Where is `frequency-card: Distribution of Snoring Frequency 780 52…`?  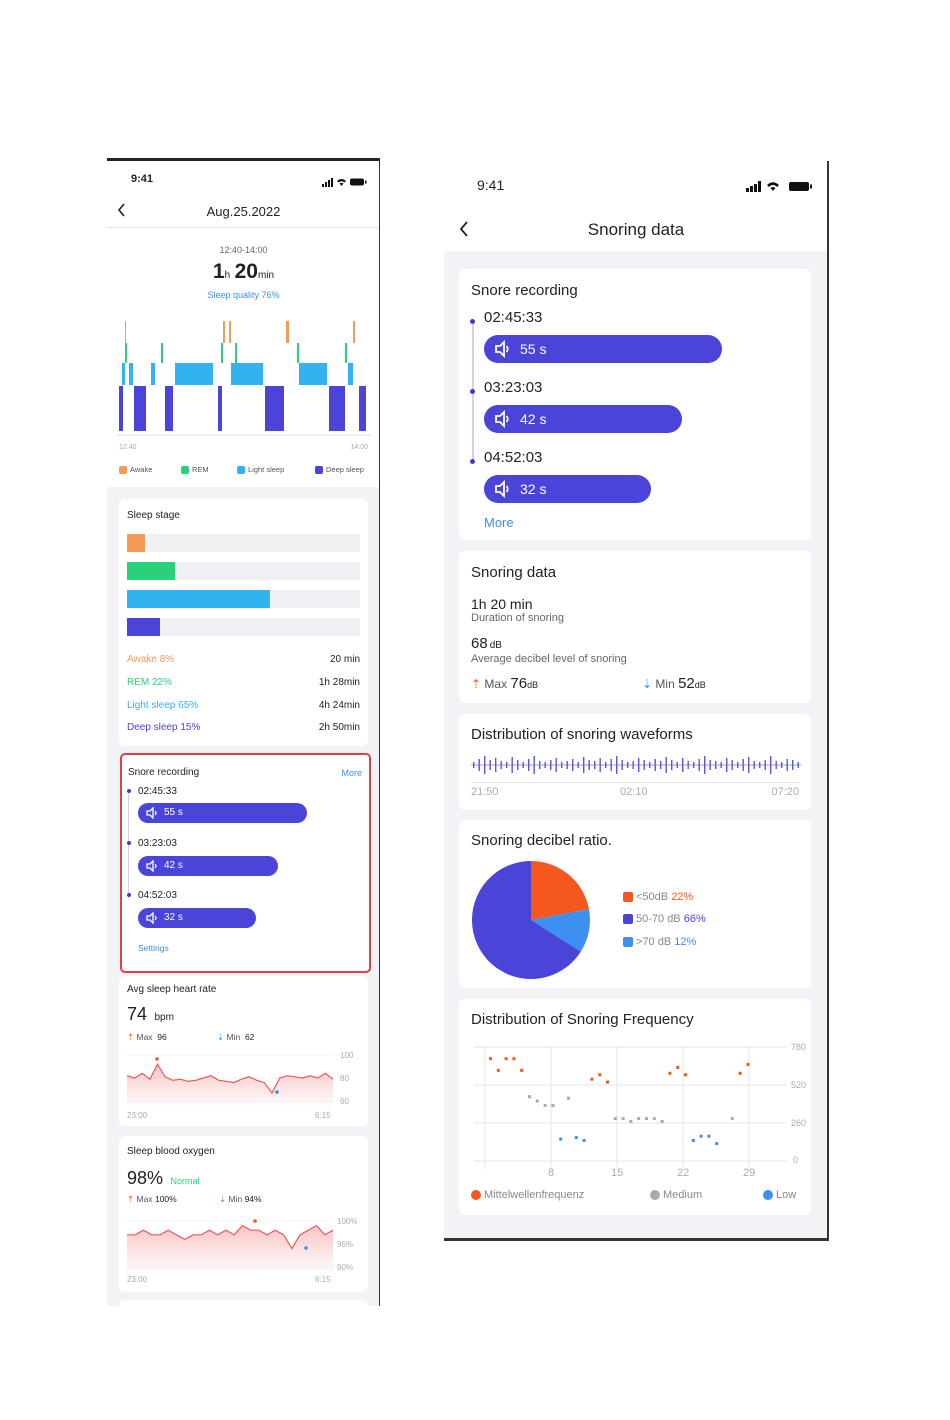
frequency-card: Distribution of Snoring Frequency 780 52… is located at coordinates (635, 1107).